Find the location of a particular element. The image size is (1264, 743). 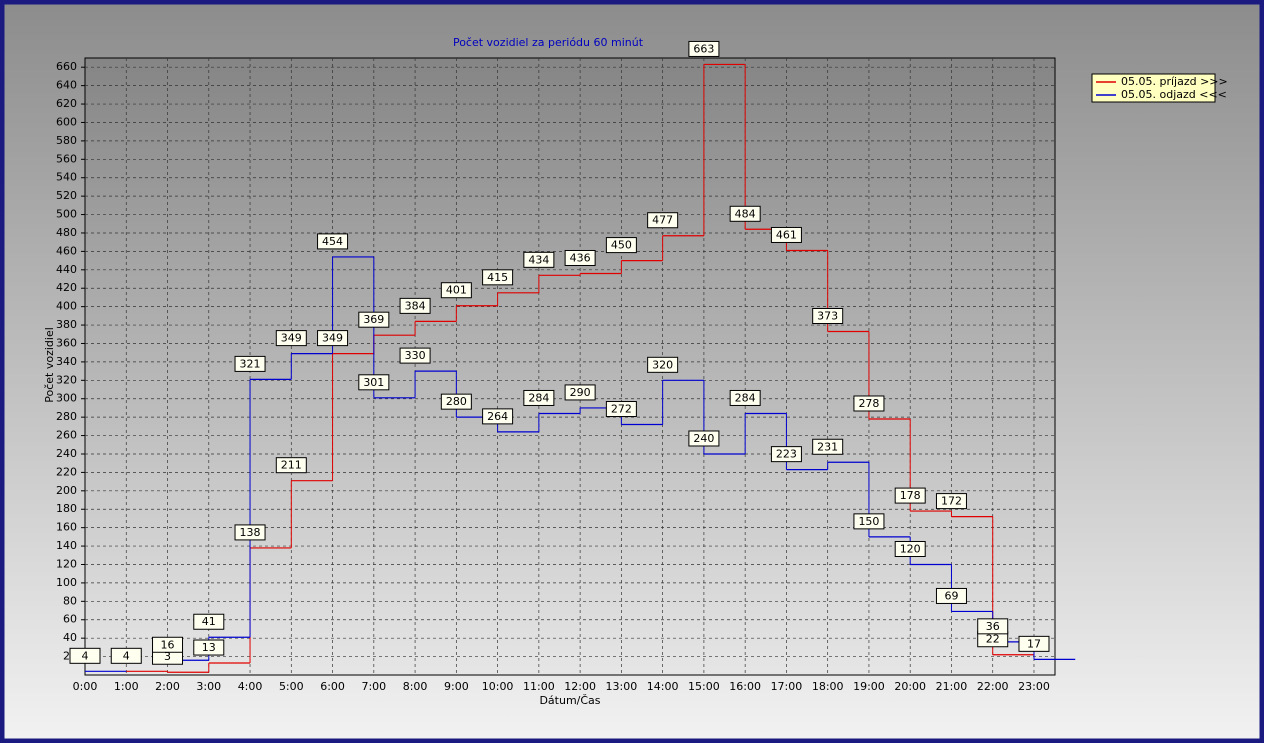

value-label: 450 is located at coordinates (621, 245).